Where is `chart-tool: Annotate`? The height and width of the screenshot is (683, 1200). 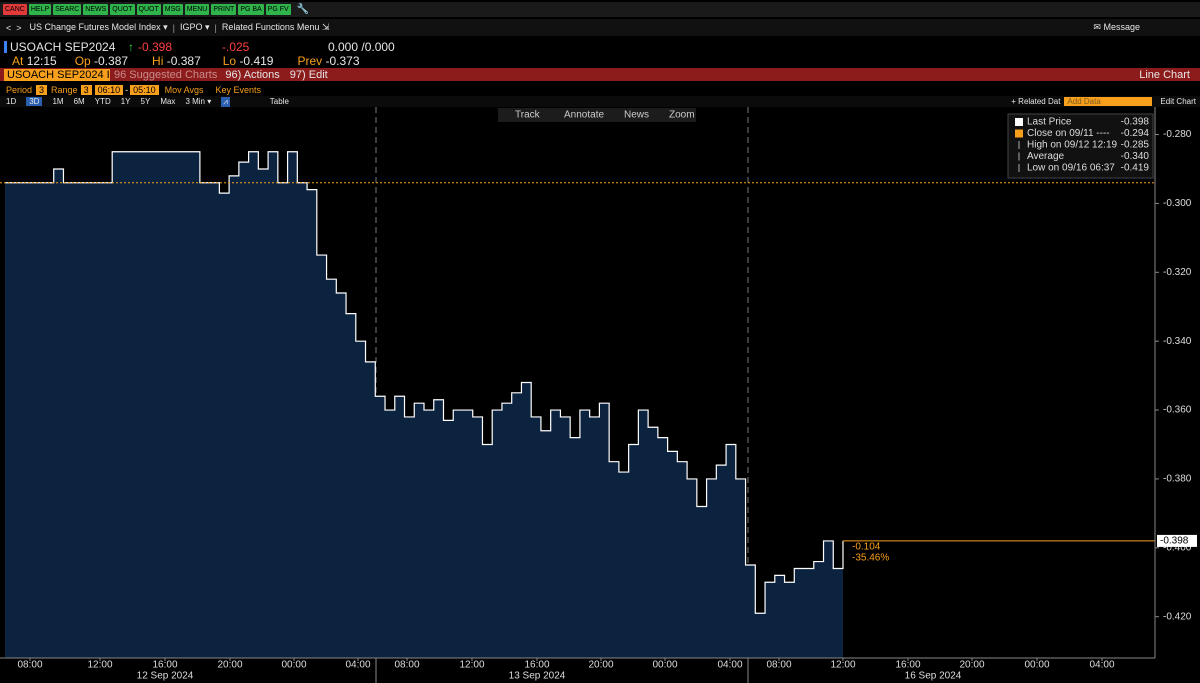
chart-tool: Annotate is located at coordinates (584, 115).